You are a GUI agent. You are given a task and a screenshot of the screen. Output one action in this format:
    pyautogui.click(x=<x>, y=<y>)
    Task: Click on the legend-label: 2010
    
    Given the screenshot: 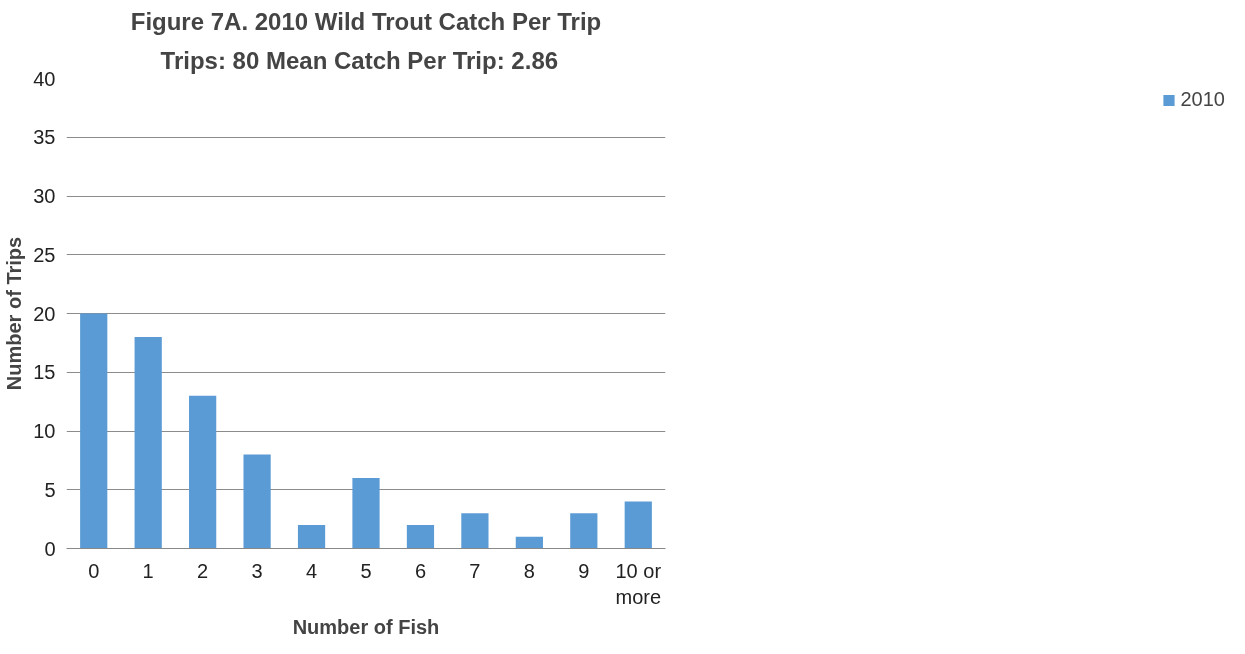 What is the action you would take?
    pyautogui.click(x=1202, y=99)
    